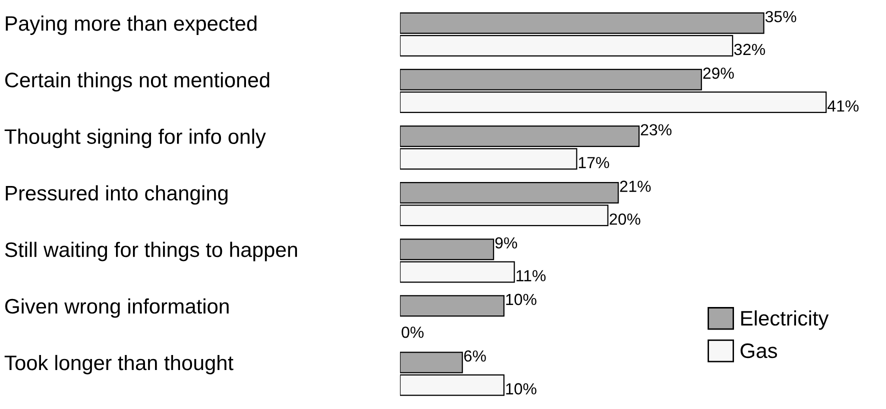 The width and height of the screenshot is (886, 409). What do you see at coordinates (131, 25) in the screenshot?
I see `y-tick-label: Paying more than expected` at bounding box center [131, 25].